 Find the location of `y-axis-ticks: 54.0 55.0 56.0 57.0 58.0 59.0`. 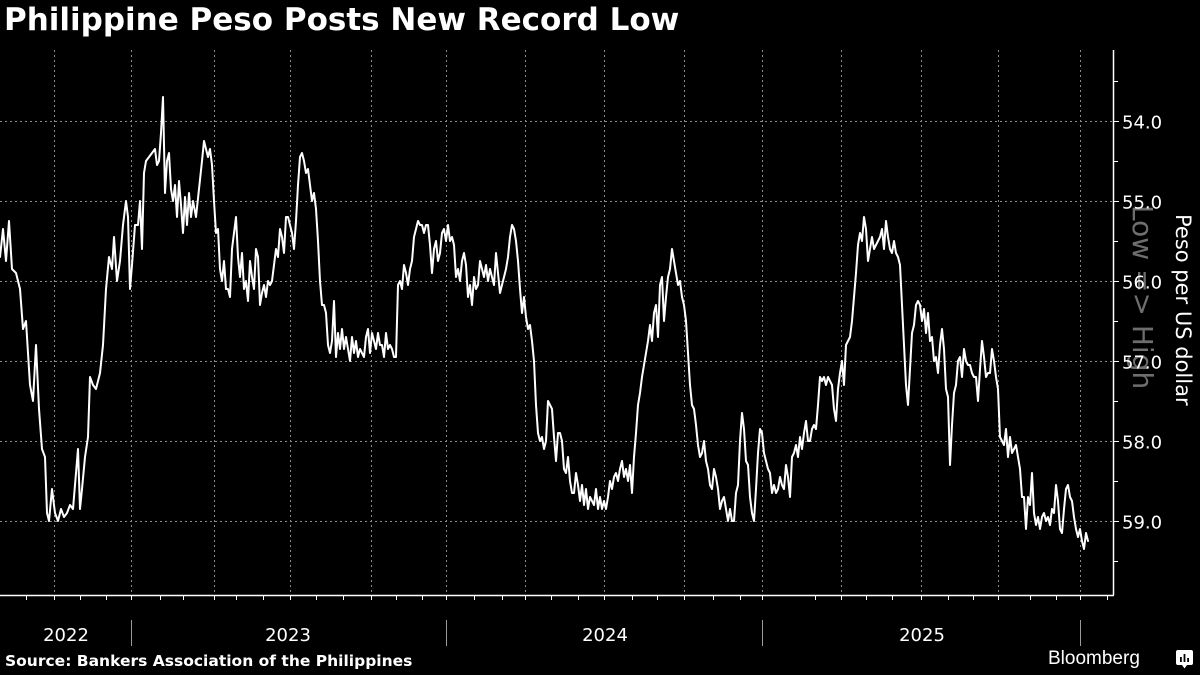

y-axis-ticks: 54.0 55.0 56.0 57.0 58.0 59.0 is located at coordinates (1137, 321).